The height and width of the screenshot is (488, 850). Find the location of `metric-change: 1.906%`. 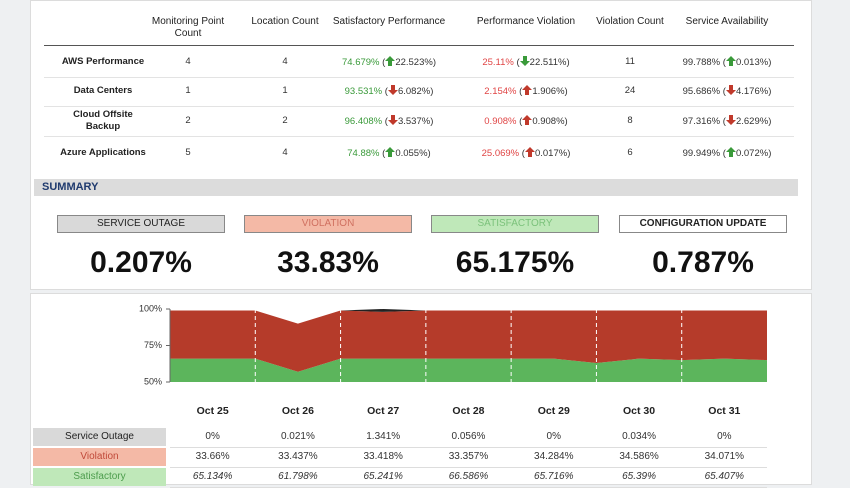

metric-change: 1.906% is located at coordinates (548, 91).